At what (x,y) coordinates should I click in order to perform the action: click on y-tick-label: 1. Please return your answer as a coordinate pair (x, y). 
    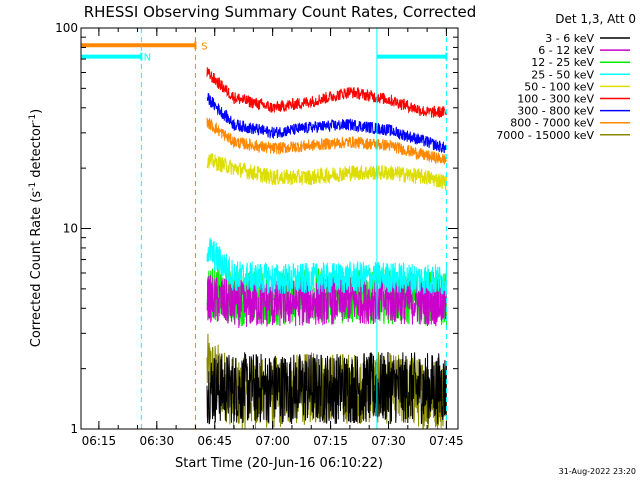
    Looking at the image, I should click on (74, 429).